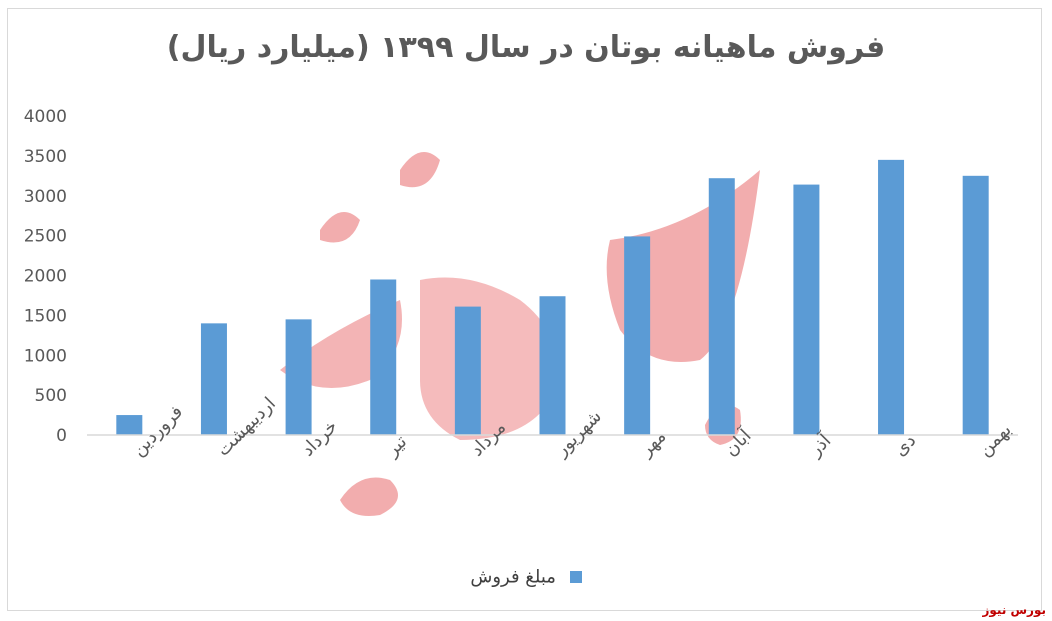 The height and width of the screenshot is (621, 1052). What do you see at coordinates (45, 316) in the screenshot?
I see `y-tick-label: 1500` at bounding box center [45, 316].